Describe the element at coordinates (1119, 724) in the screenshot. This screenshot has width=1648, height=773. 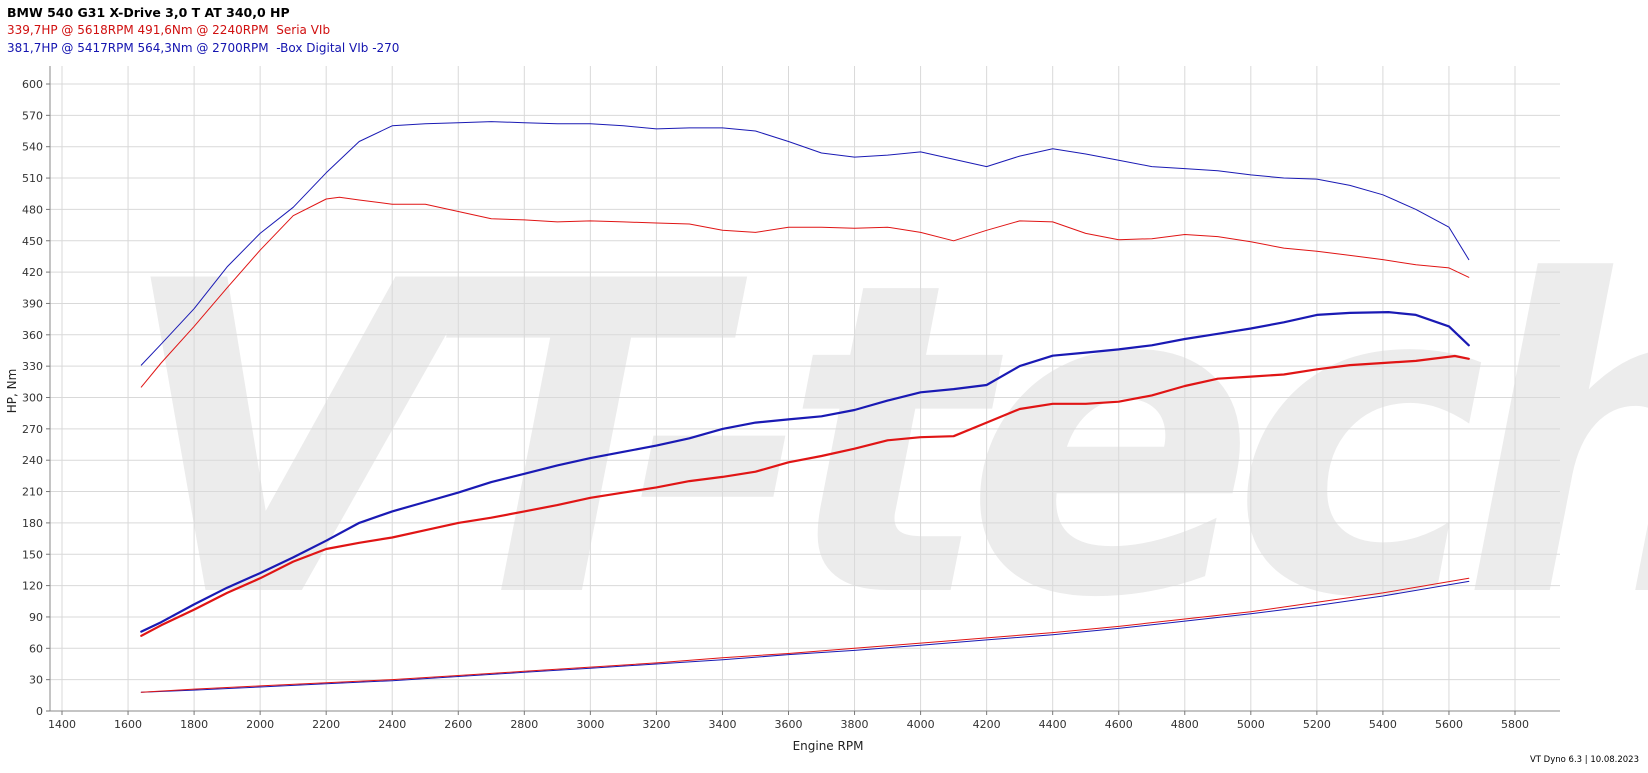
I see `x-tick-label: 4600` at that location.